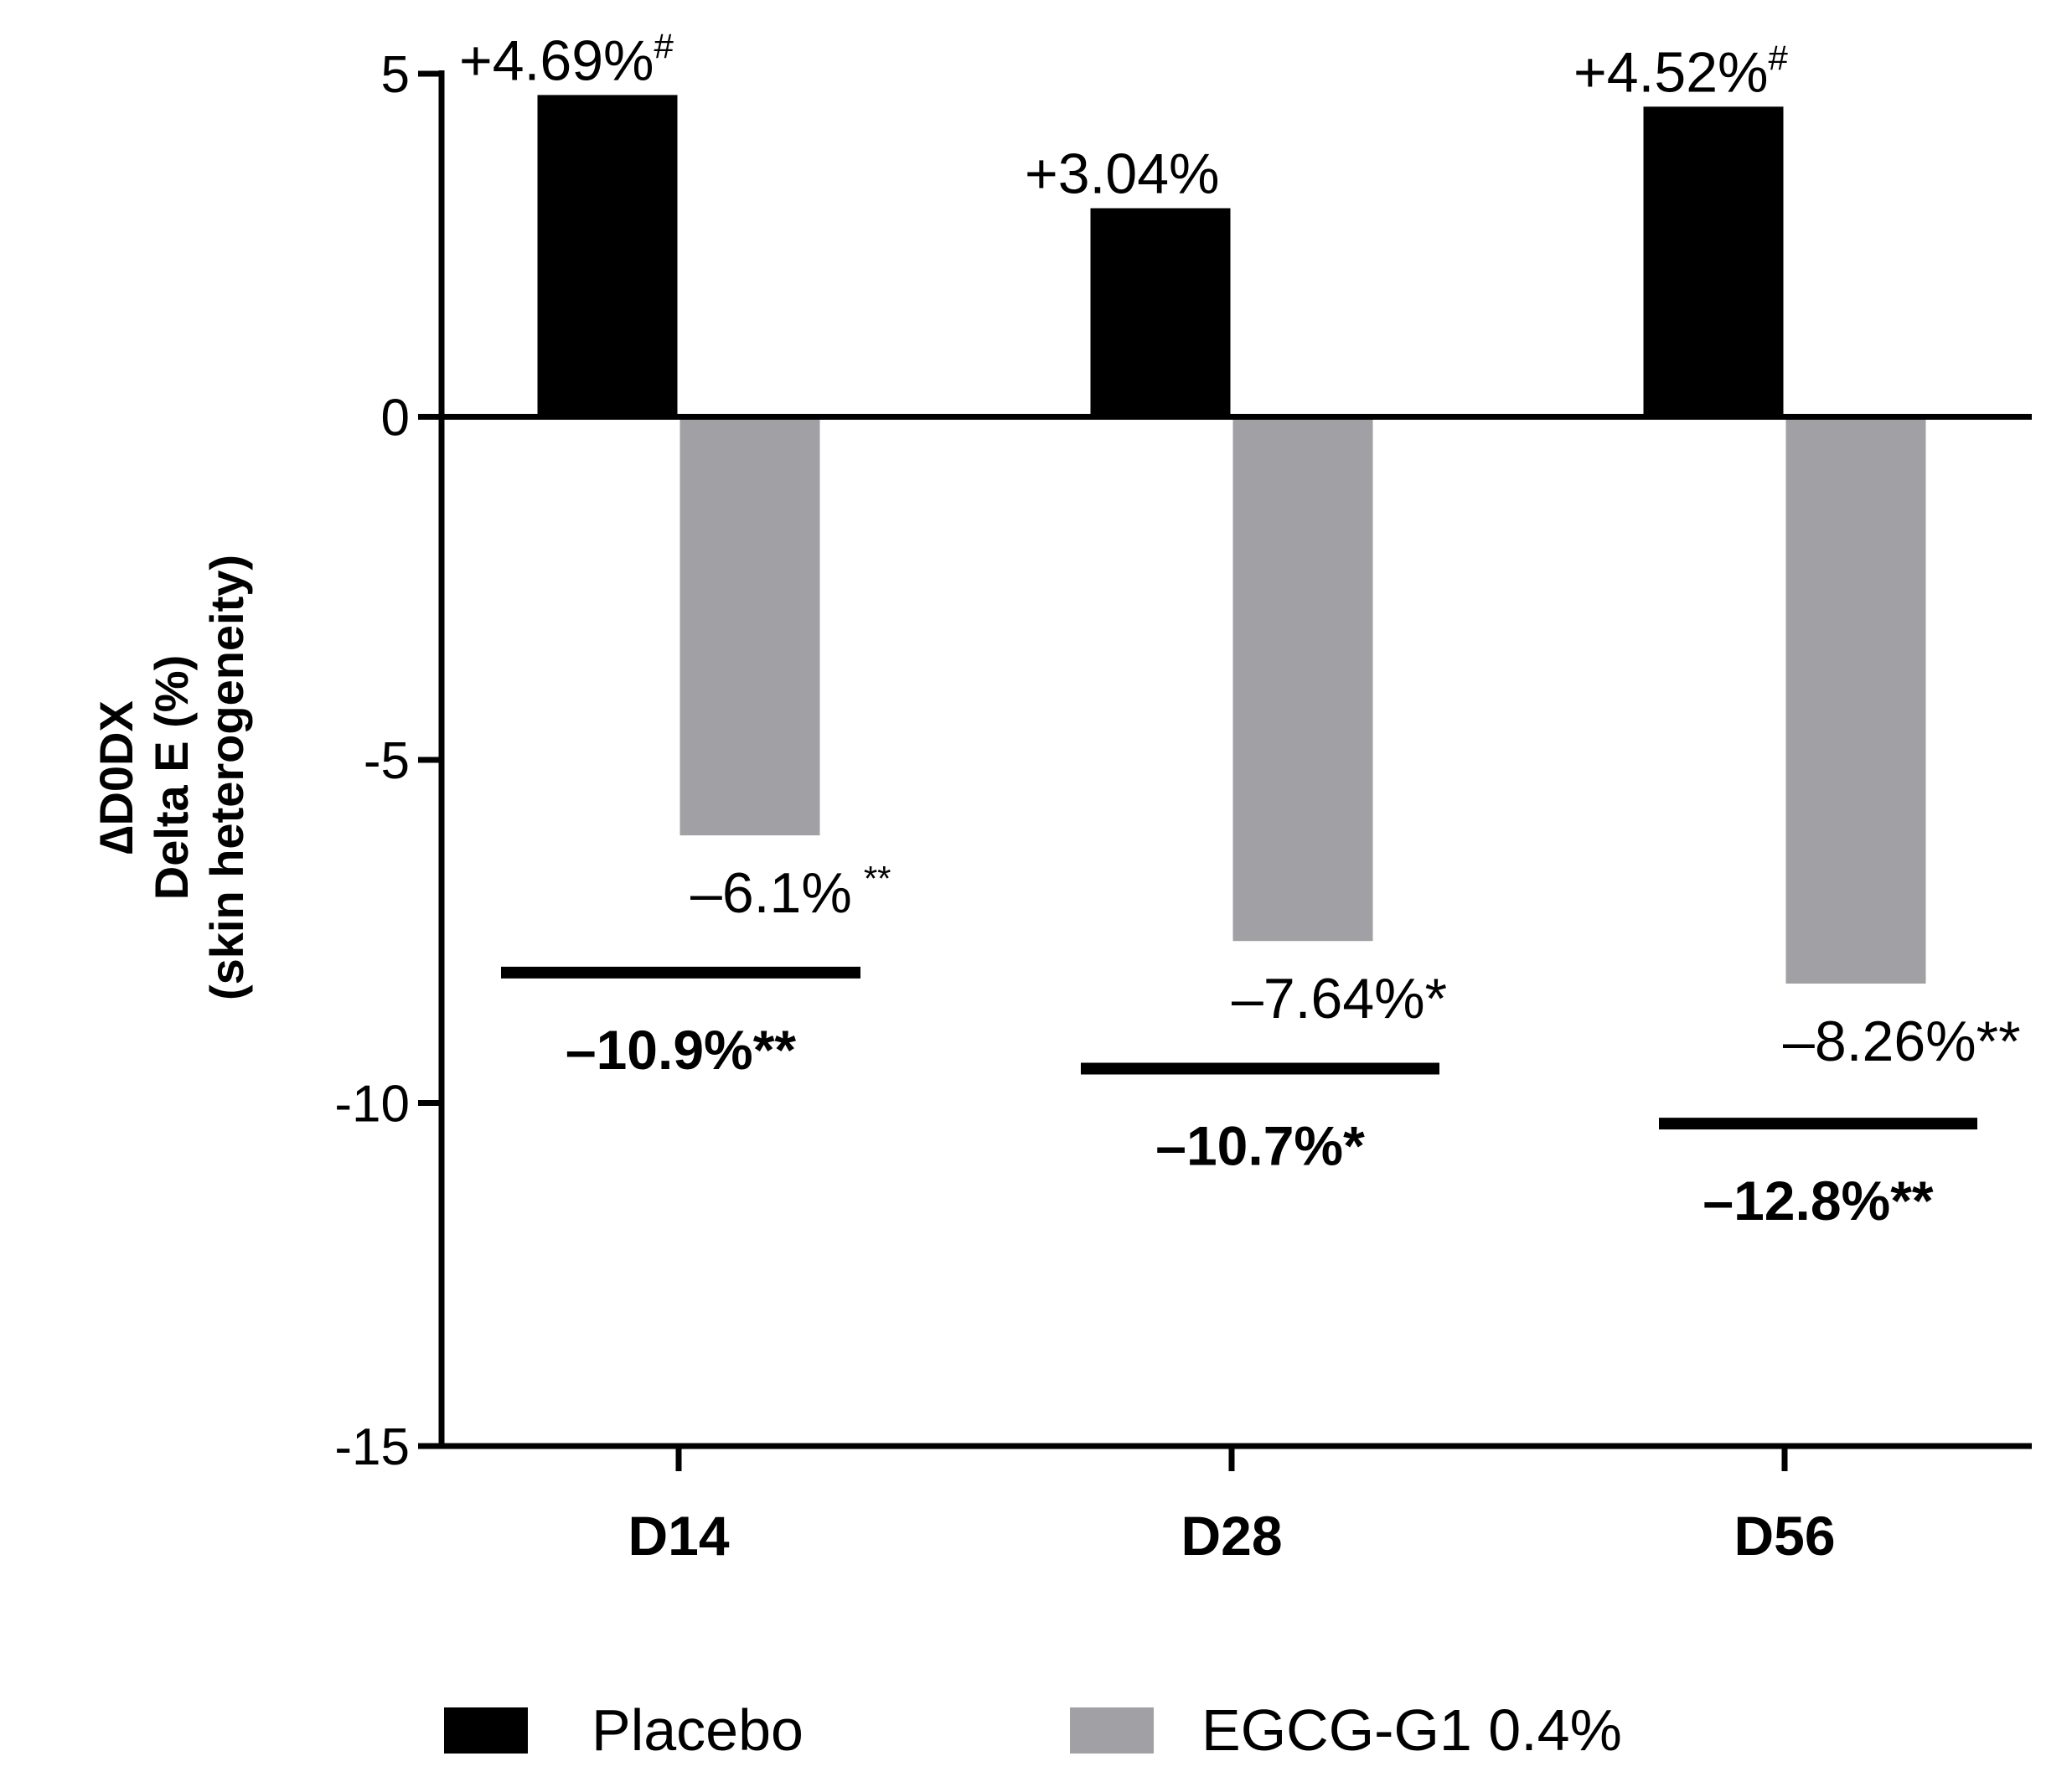  Describe the element at coordinates (1855, 700) in the screenshot. I see `bar-egcg-d56` at that location.